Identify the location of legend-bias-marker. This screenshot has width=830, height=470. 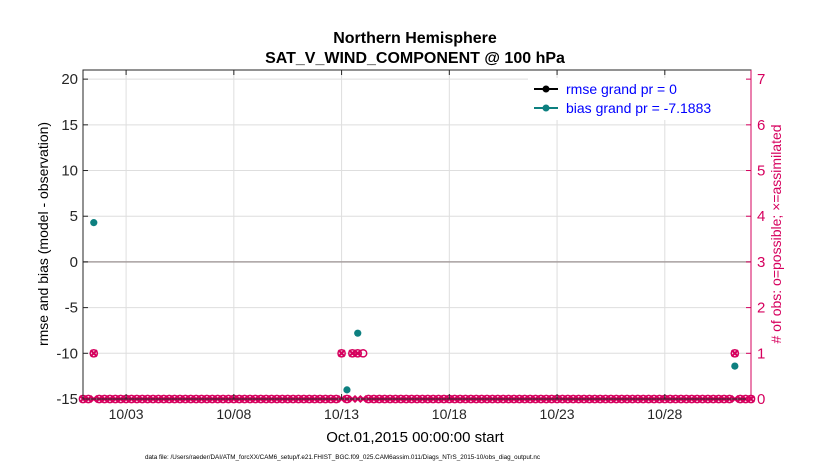
(546, 108).